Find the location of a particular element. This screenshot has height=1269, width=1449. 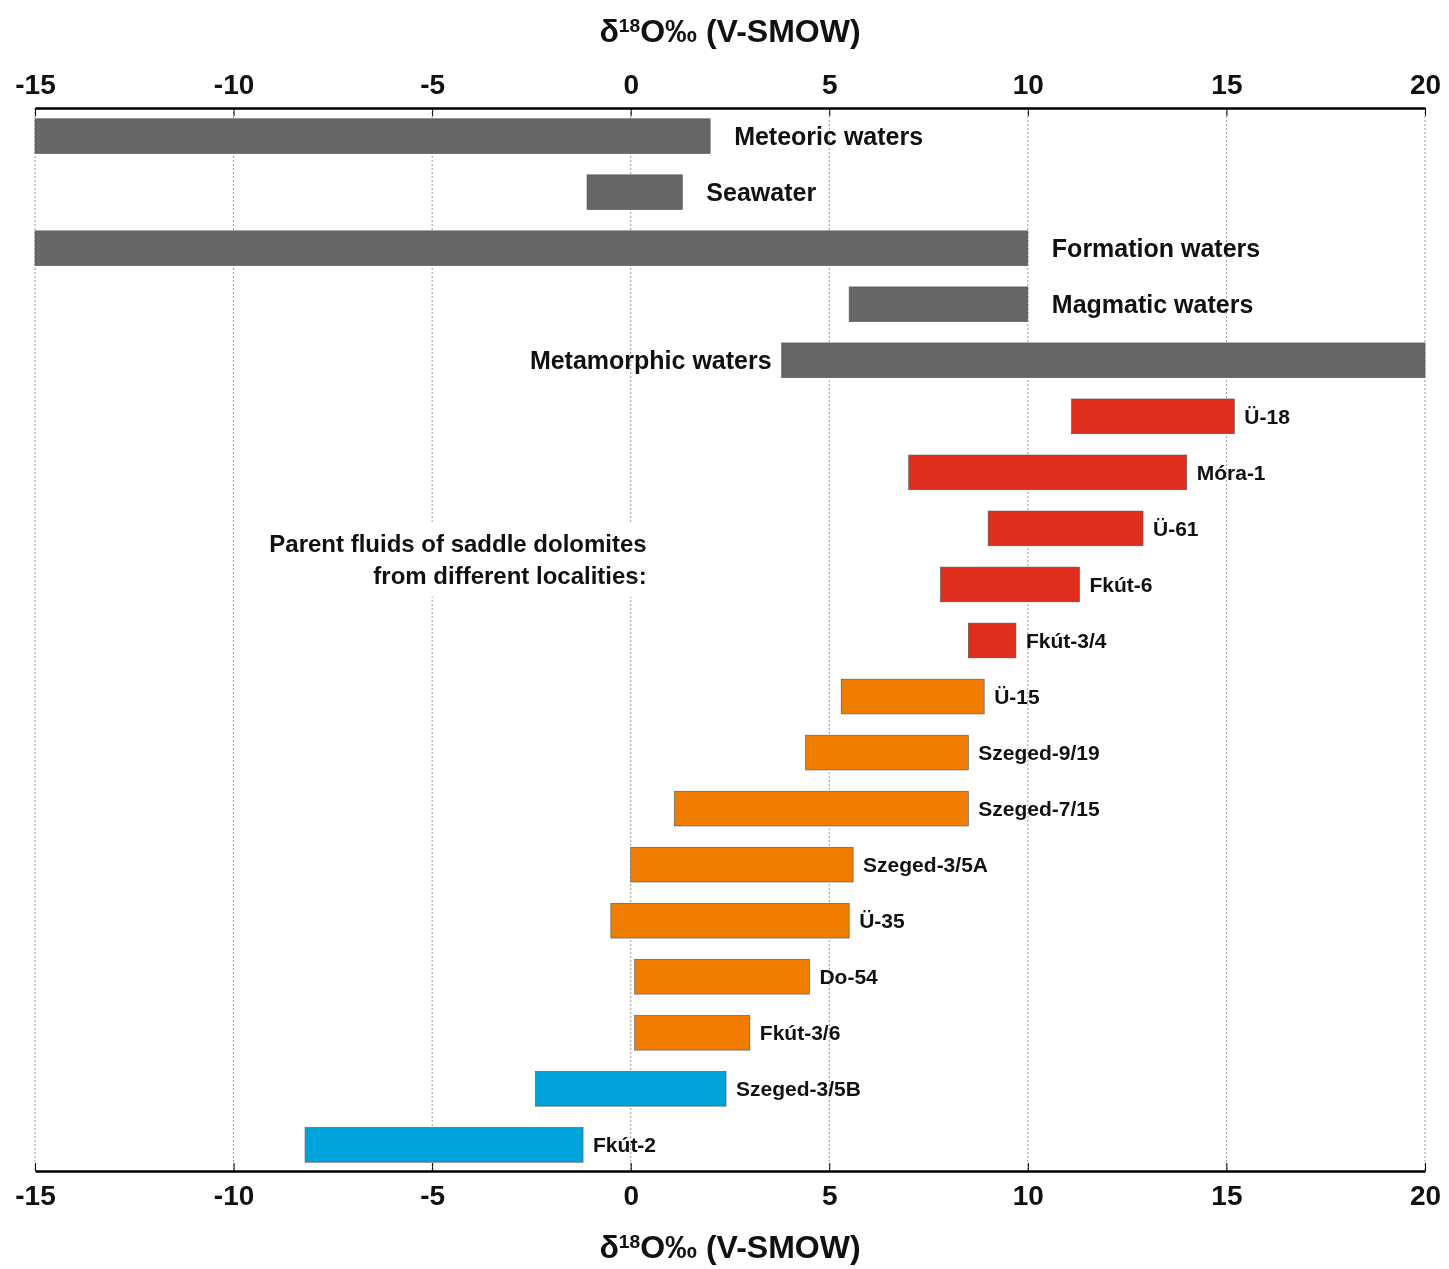

y-tick-label: Magmatic waters is located at coordinates (1152, 304).